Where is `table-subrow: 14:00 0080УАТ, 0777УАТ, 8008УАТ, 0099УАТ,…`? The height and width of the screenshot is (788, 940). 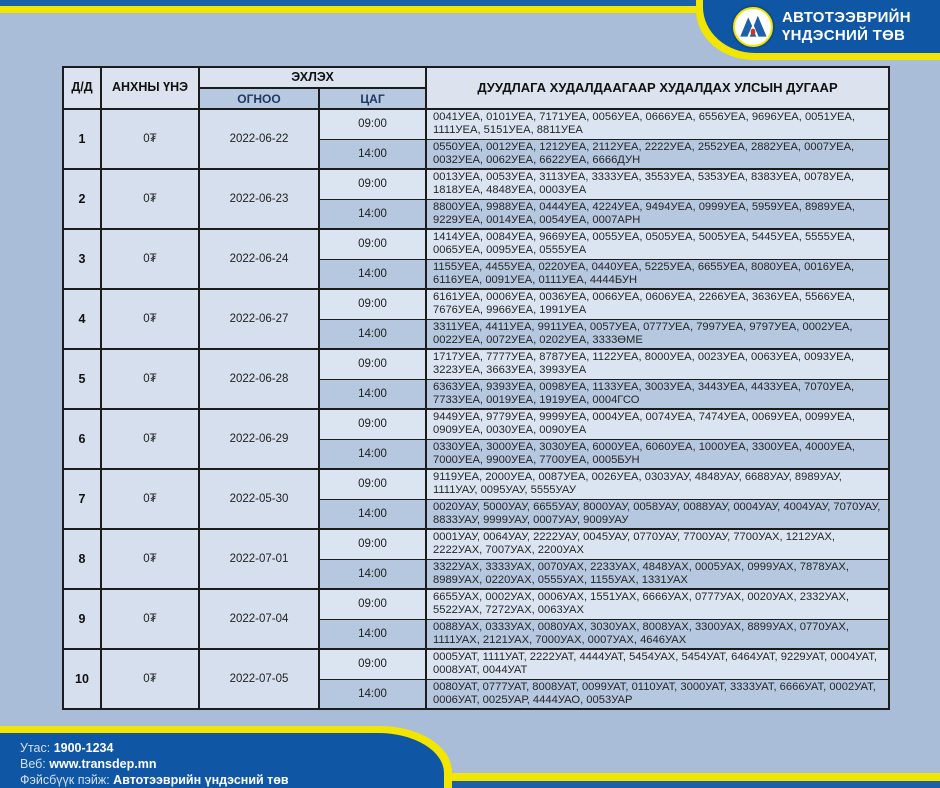
table-subrow: 14:00 0080УАТ, 0777УАТ, 8008УАТ, 0099УАТ,… is located at coordinates (477, 694).